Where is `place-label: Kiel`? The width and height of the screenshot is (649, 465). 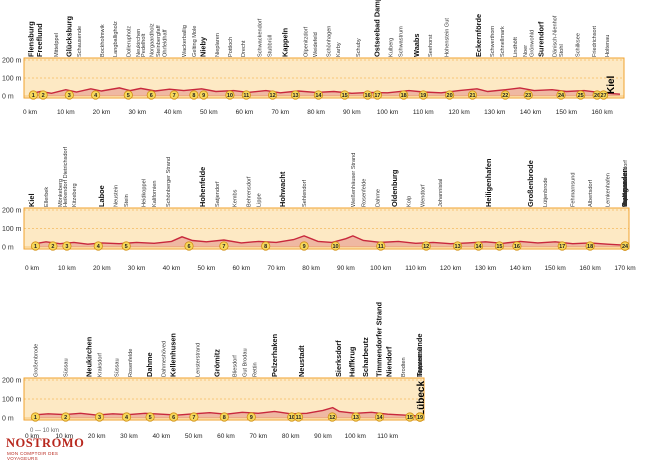
place-label: Kiel is located at coordinates (31, 200).